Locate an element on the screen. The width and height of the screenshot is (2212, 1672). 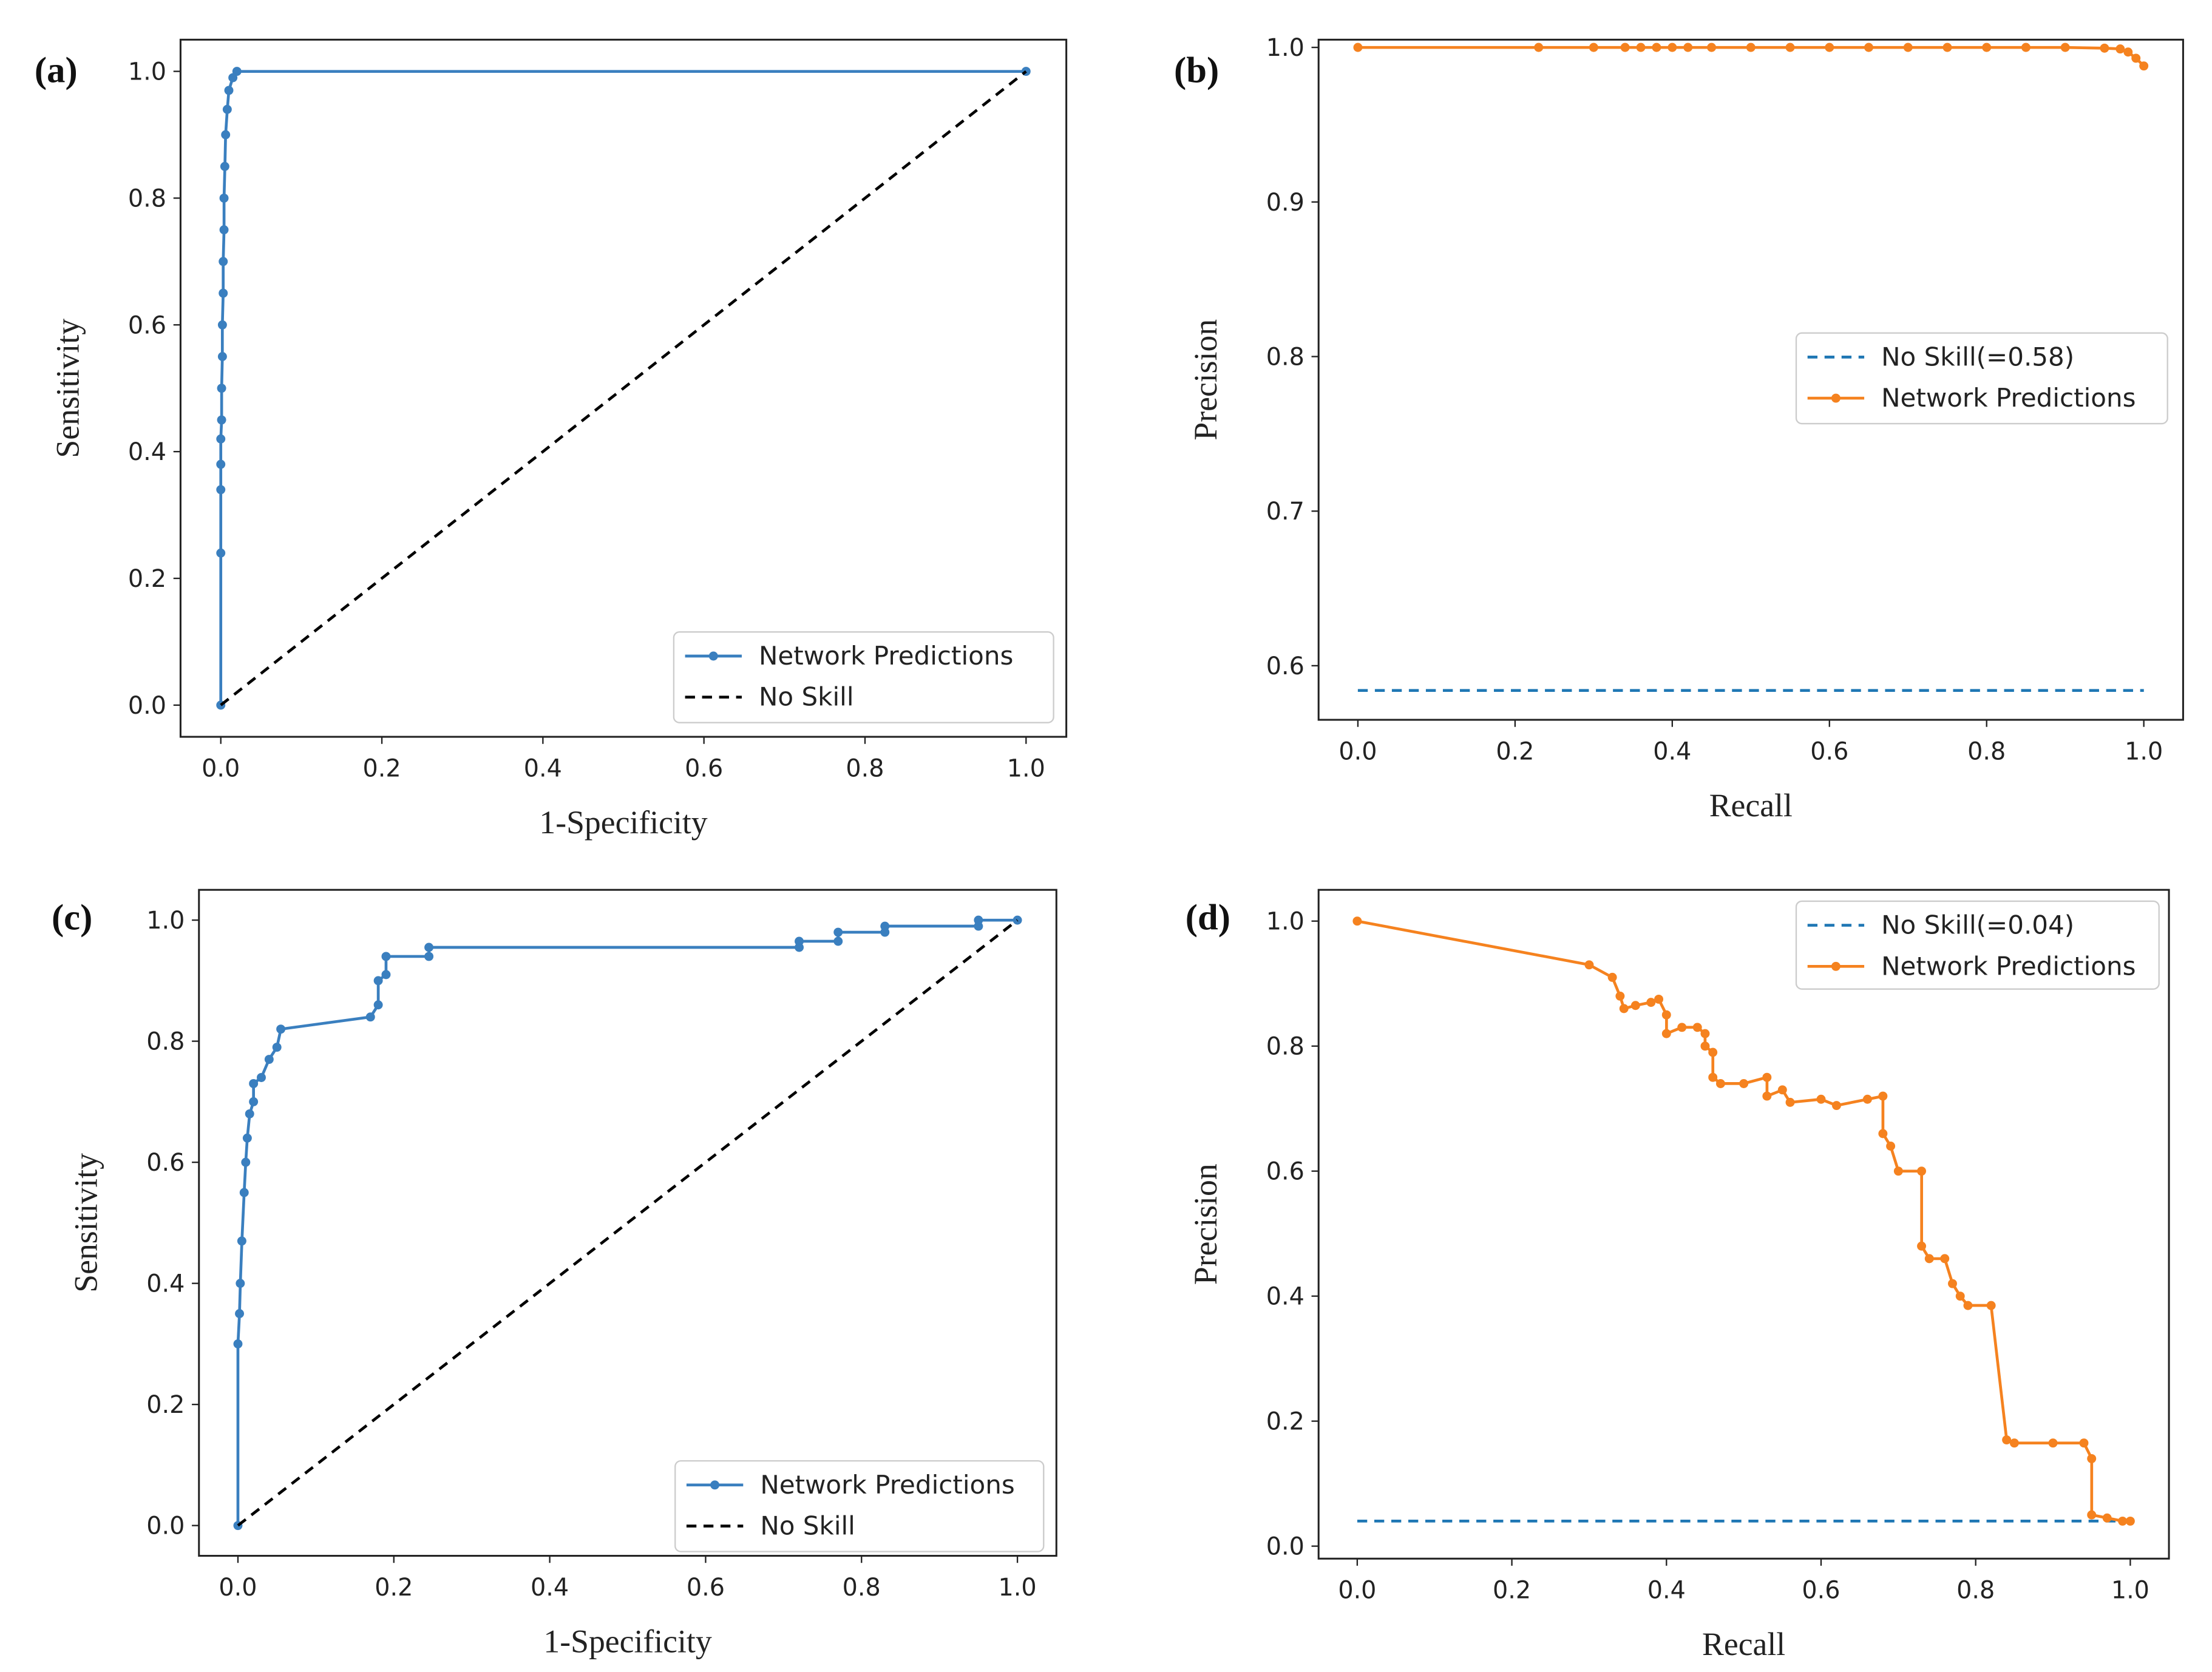
series-line-no-skill is located at coordinates (628, 1223).